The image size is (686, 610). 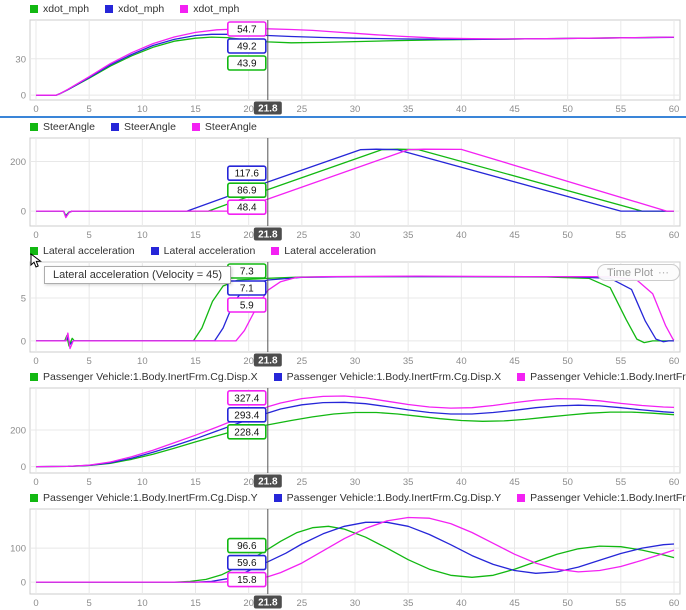 What do you see at coordinates (664, 273) in the screenshot?
I see `ellipsis-icon: ⋯` at bounding box center [664, 273].